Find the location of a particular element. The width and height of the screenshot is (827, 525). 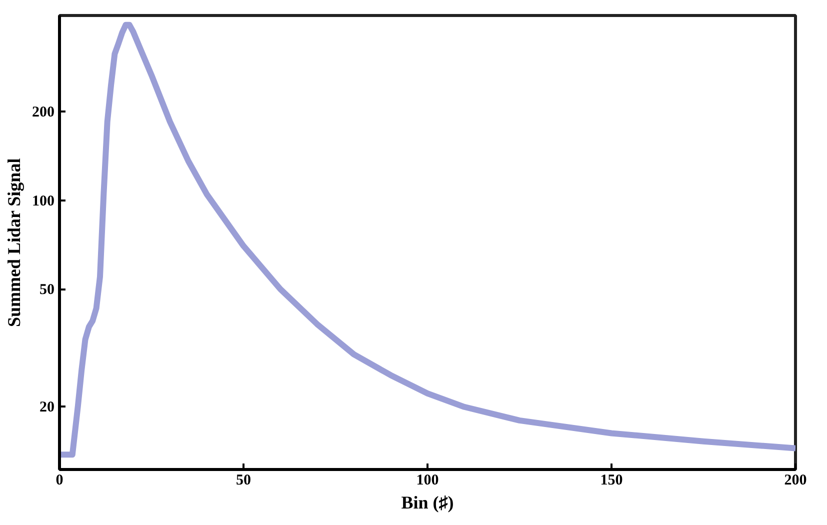

x-tick-label: 0 is located at coordinates (60, 480).